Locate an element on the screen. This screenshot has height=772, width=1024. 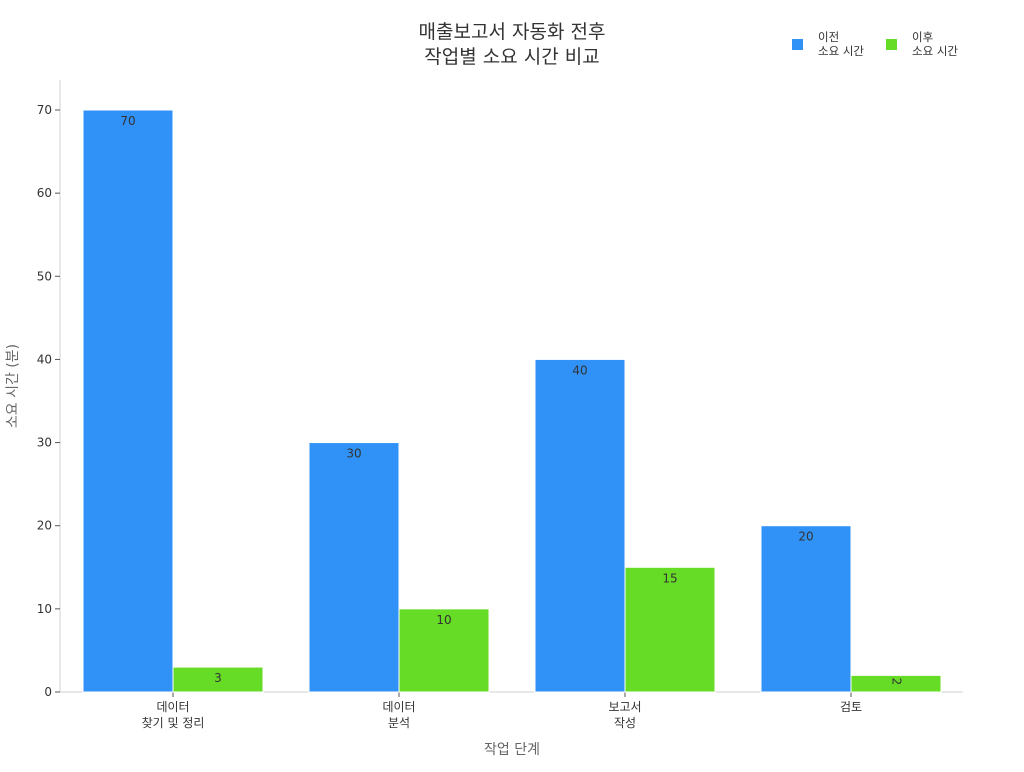
x-tick-label: 보고서 is located at coordinates (624, 707).